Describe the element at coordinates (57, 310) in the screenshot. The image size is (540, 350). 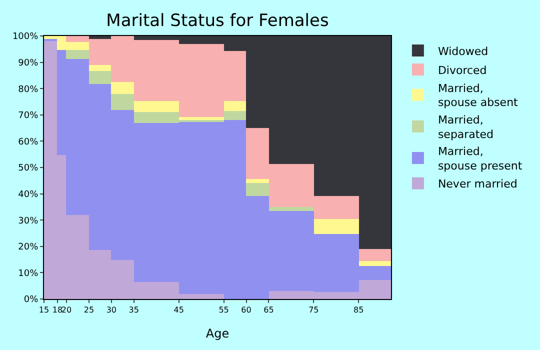
I see `x-tick-label: 18` at that location.